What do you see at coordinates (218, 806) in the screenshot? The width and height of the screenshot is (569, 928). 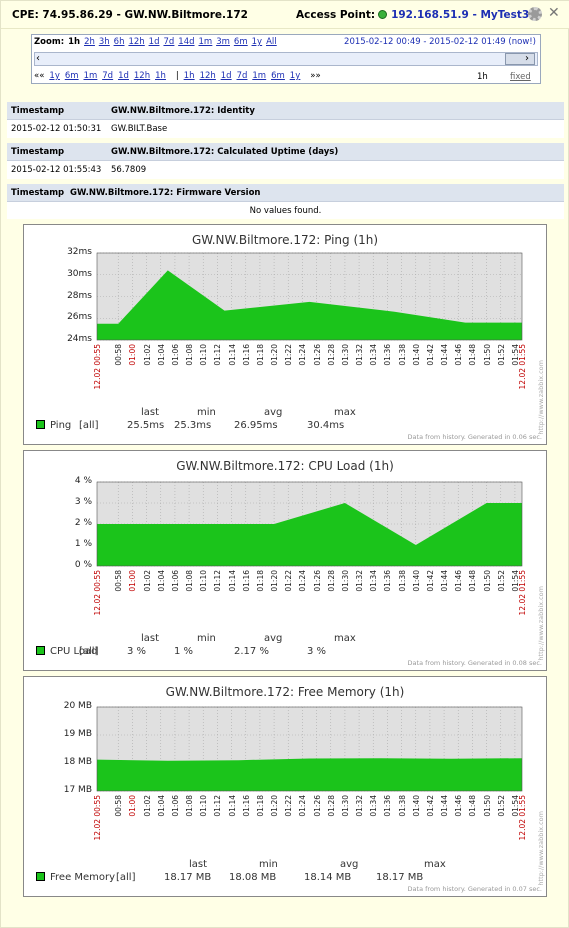 I see `x-tick-label: 01:12` at bounding box center [218, 806].